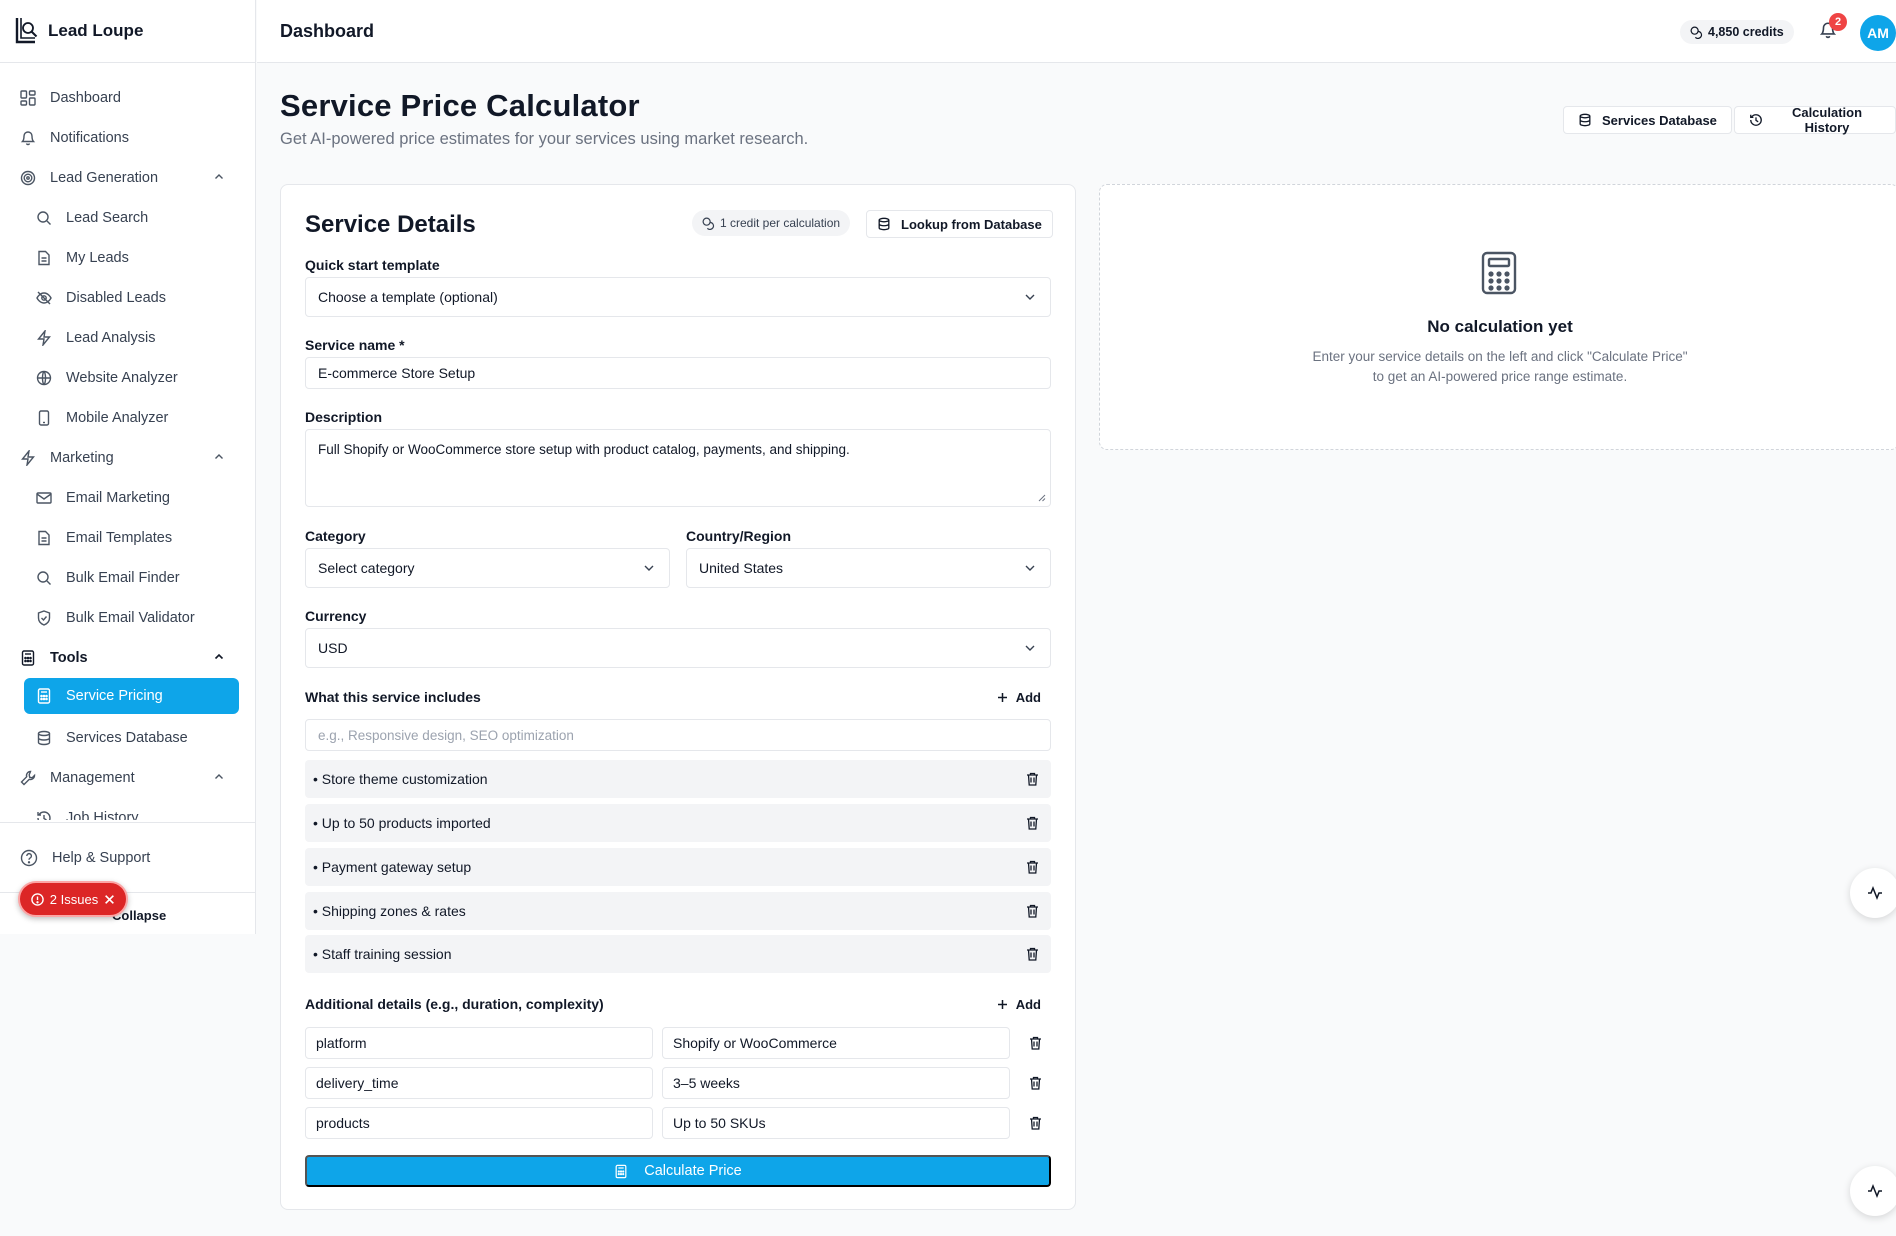  What do you see at coordinates (382, 954) in the screenshot?
I see `include-item-label: • Staff training session` at bounding box center [382, 954].